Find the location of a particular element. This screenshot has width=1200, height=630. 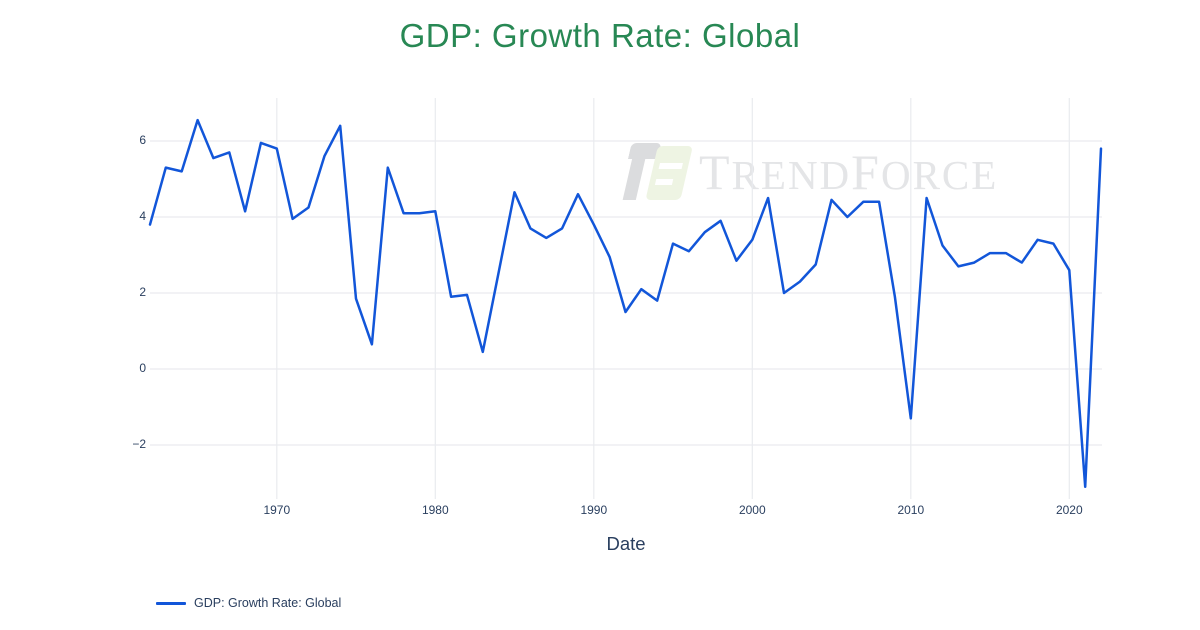

watermark-letters: ORCE is located at coordinates (939, 175).